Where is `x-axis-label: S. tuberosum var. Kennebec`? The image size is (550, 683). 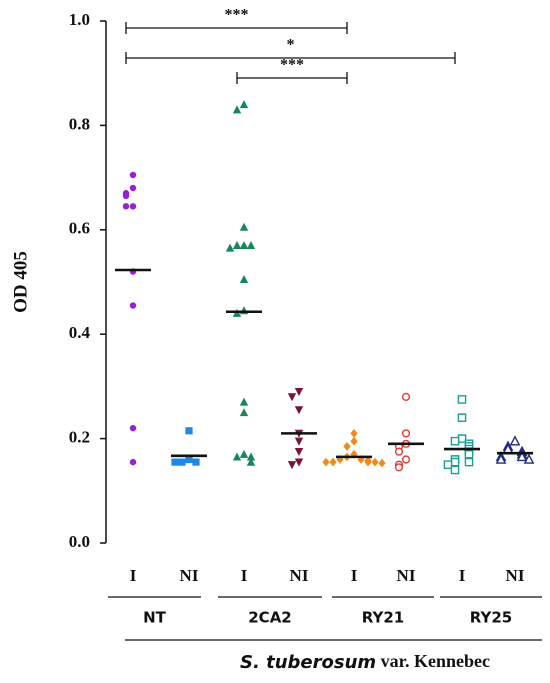
x-axis-label: S. tuberosum var. Kennebec is located at coordinates (365, 662).